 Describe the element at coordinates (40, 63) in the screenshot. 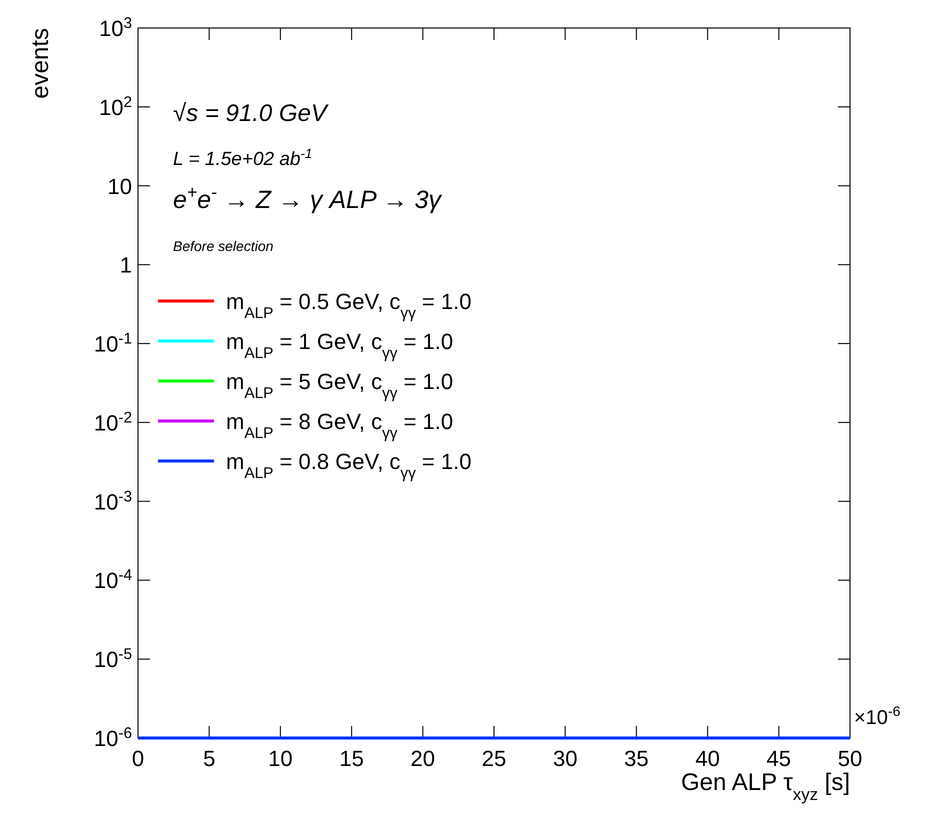

I see `y-axis-title: events` at that location.